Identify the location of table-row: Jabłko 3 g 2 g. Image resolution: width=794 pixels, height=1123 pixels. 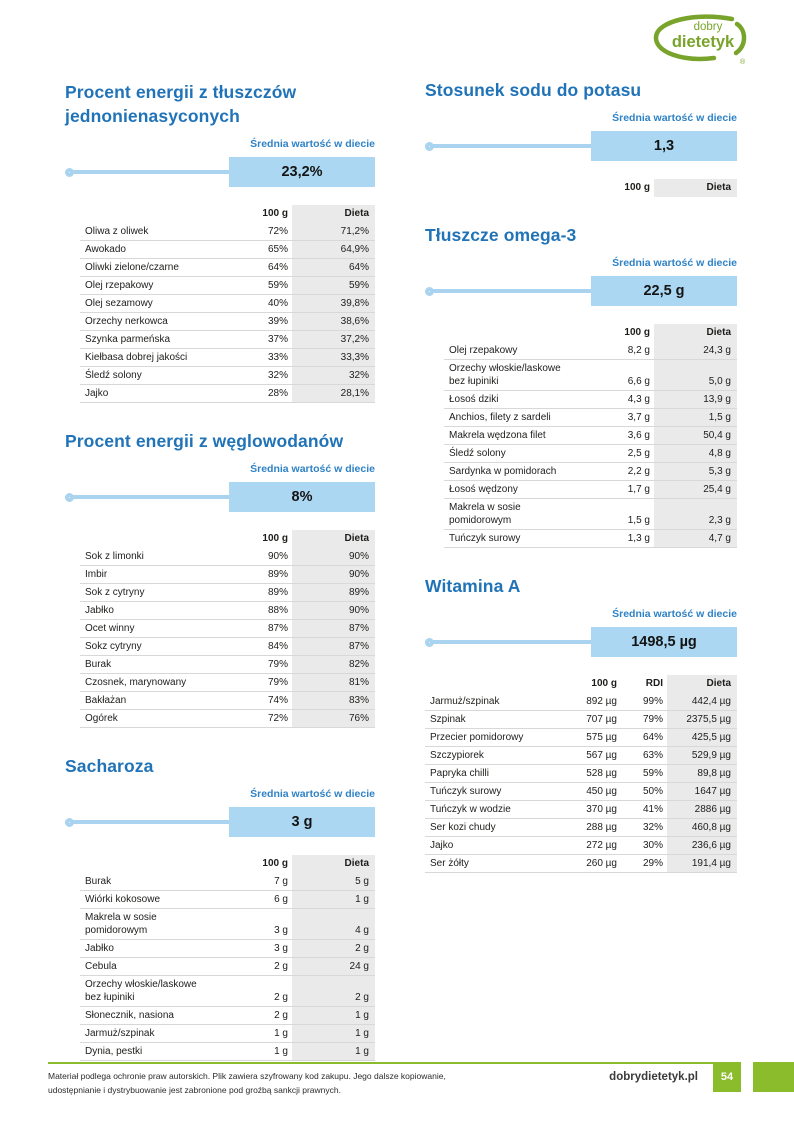
(227, 948).